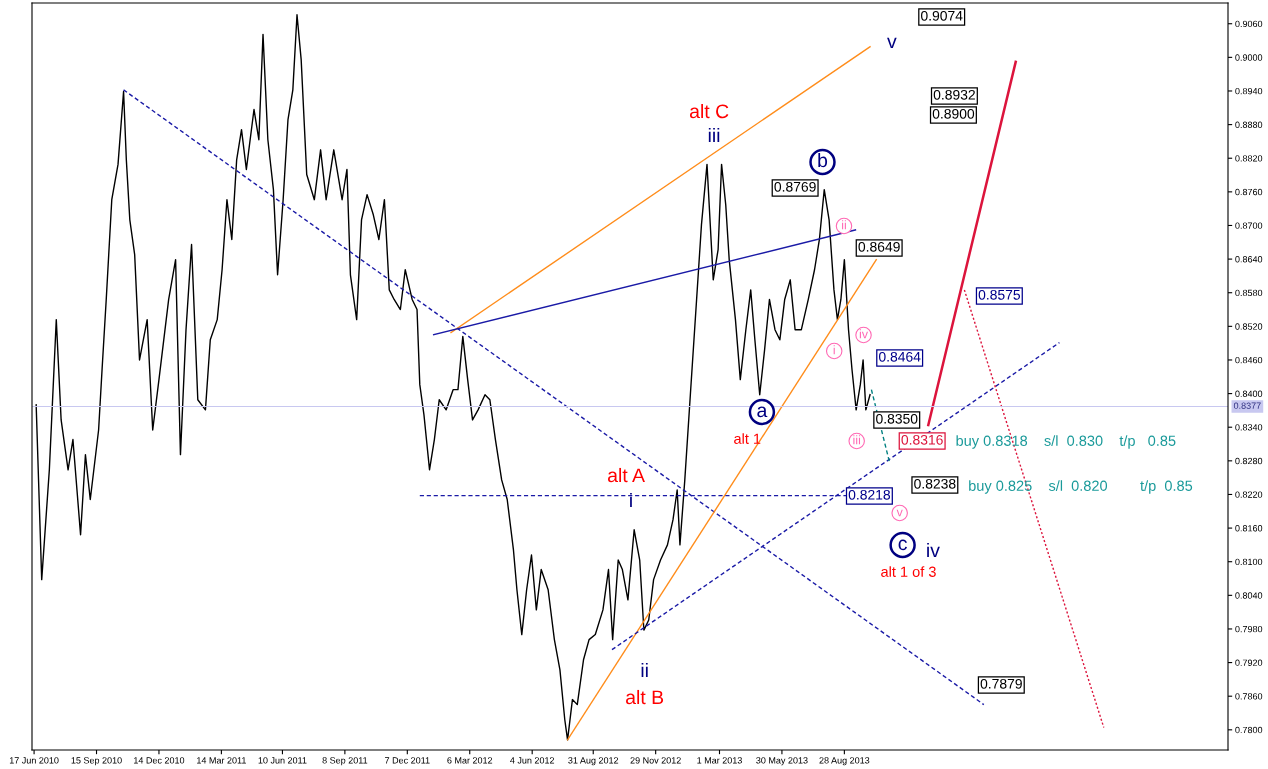 The image size is (1268, 769). I want to click on x-tick-label: 1 Mar 2013, so click(719, 760).